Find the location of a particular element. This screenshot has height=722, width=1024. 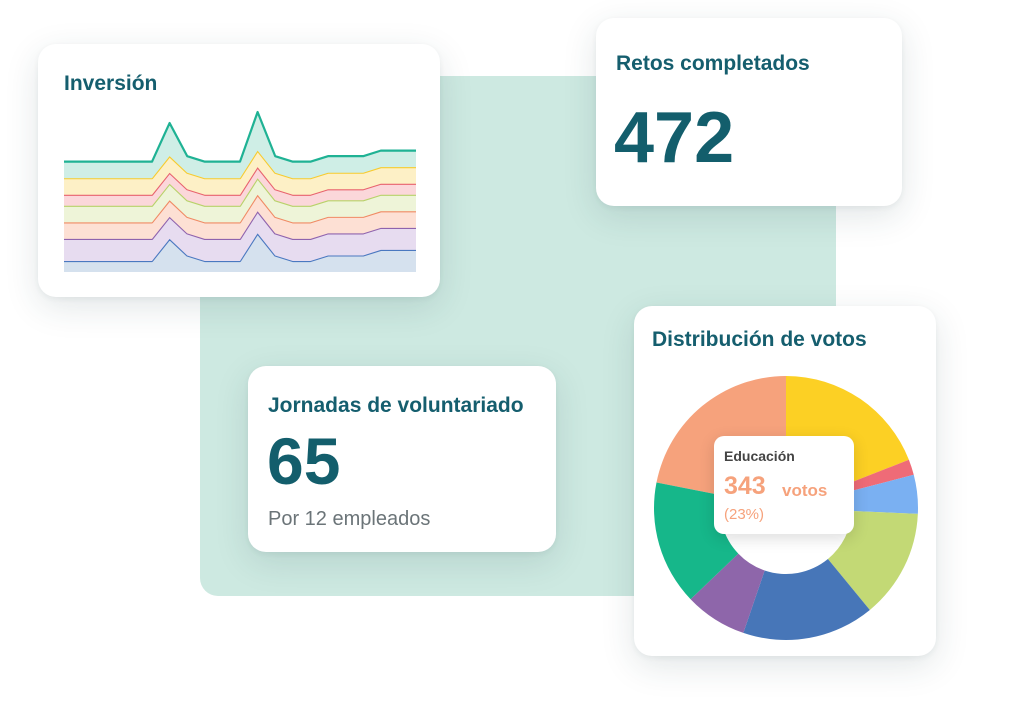

donut-chart is located at coordinates (786, 508).